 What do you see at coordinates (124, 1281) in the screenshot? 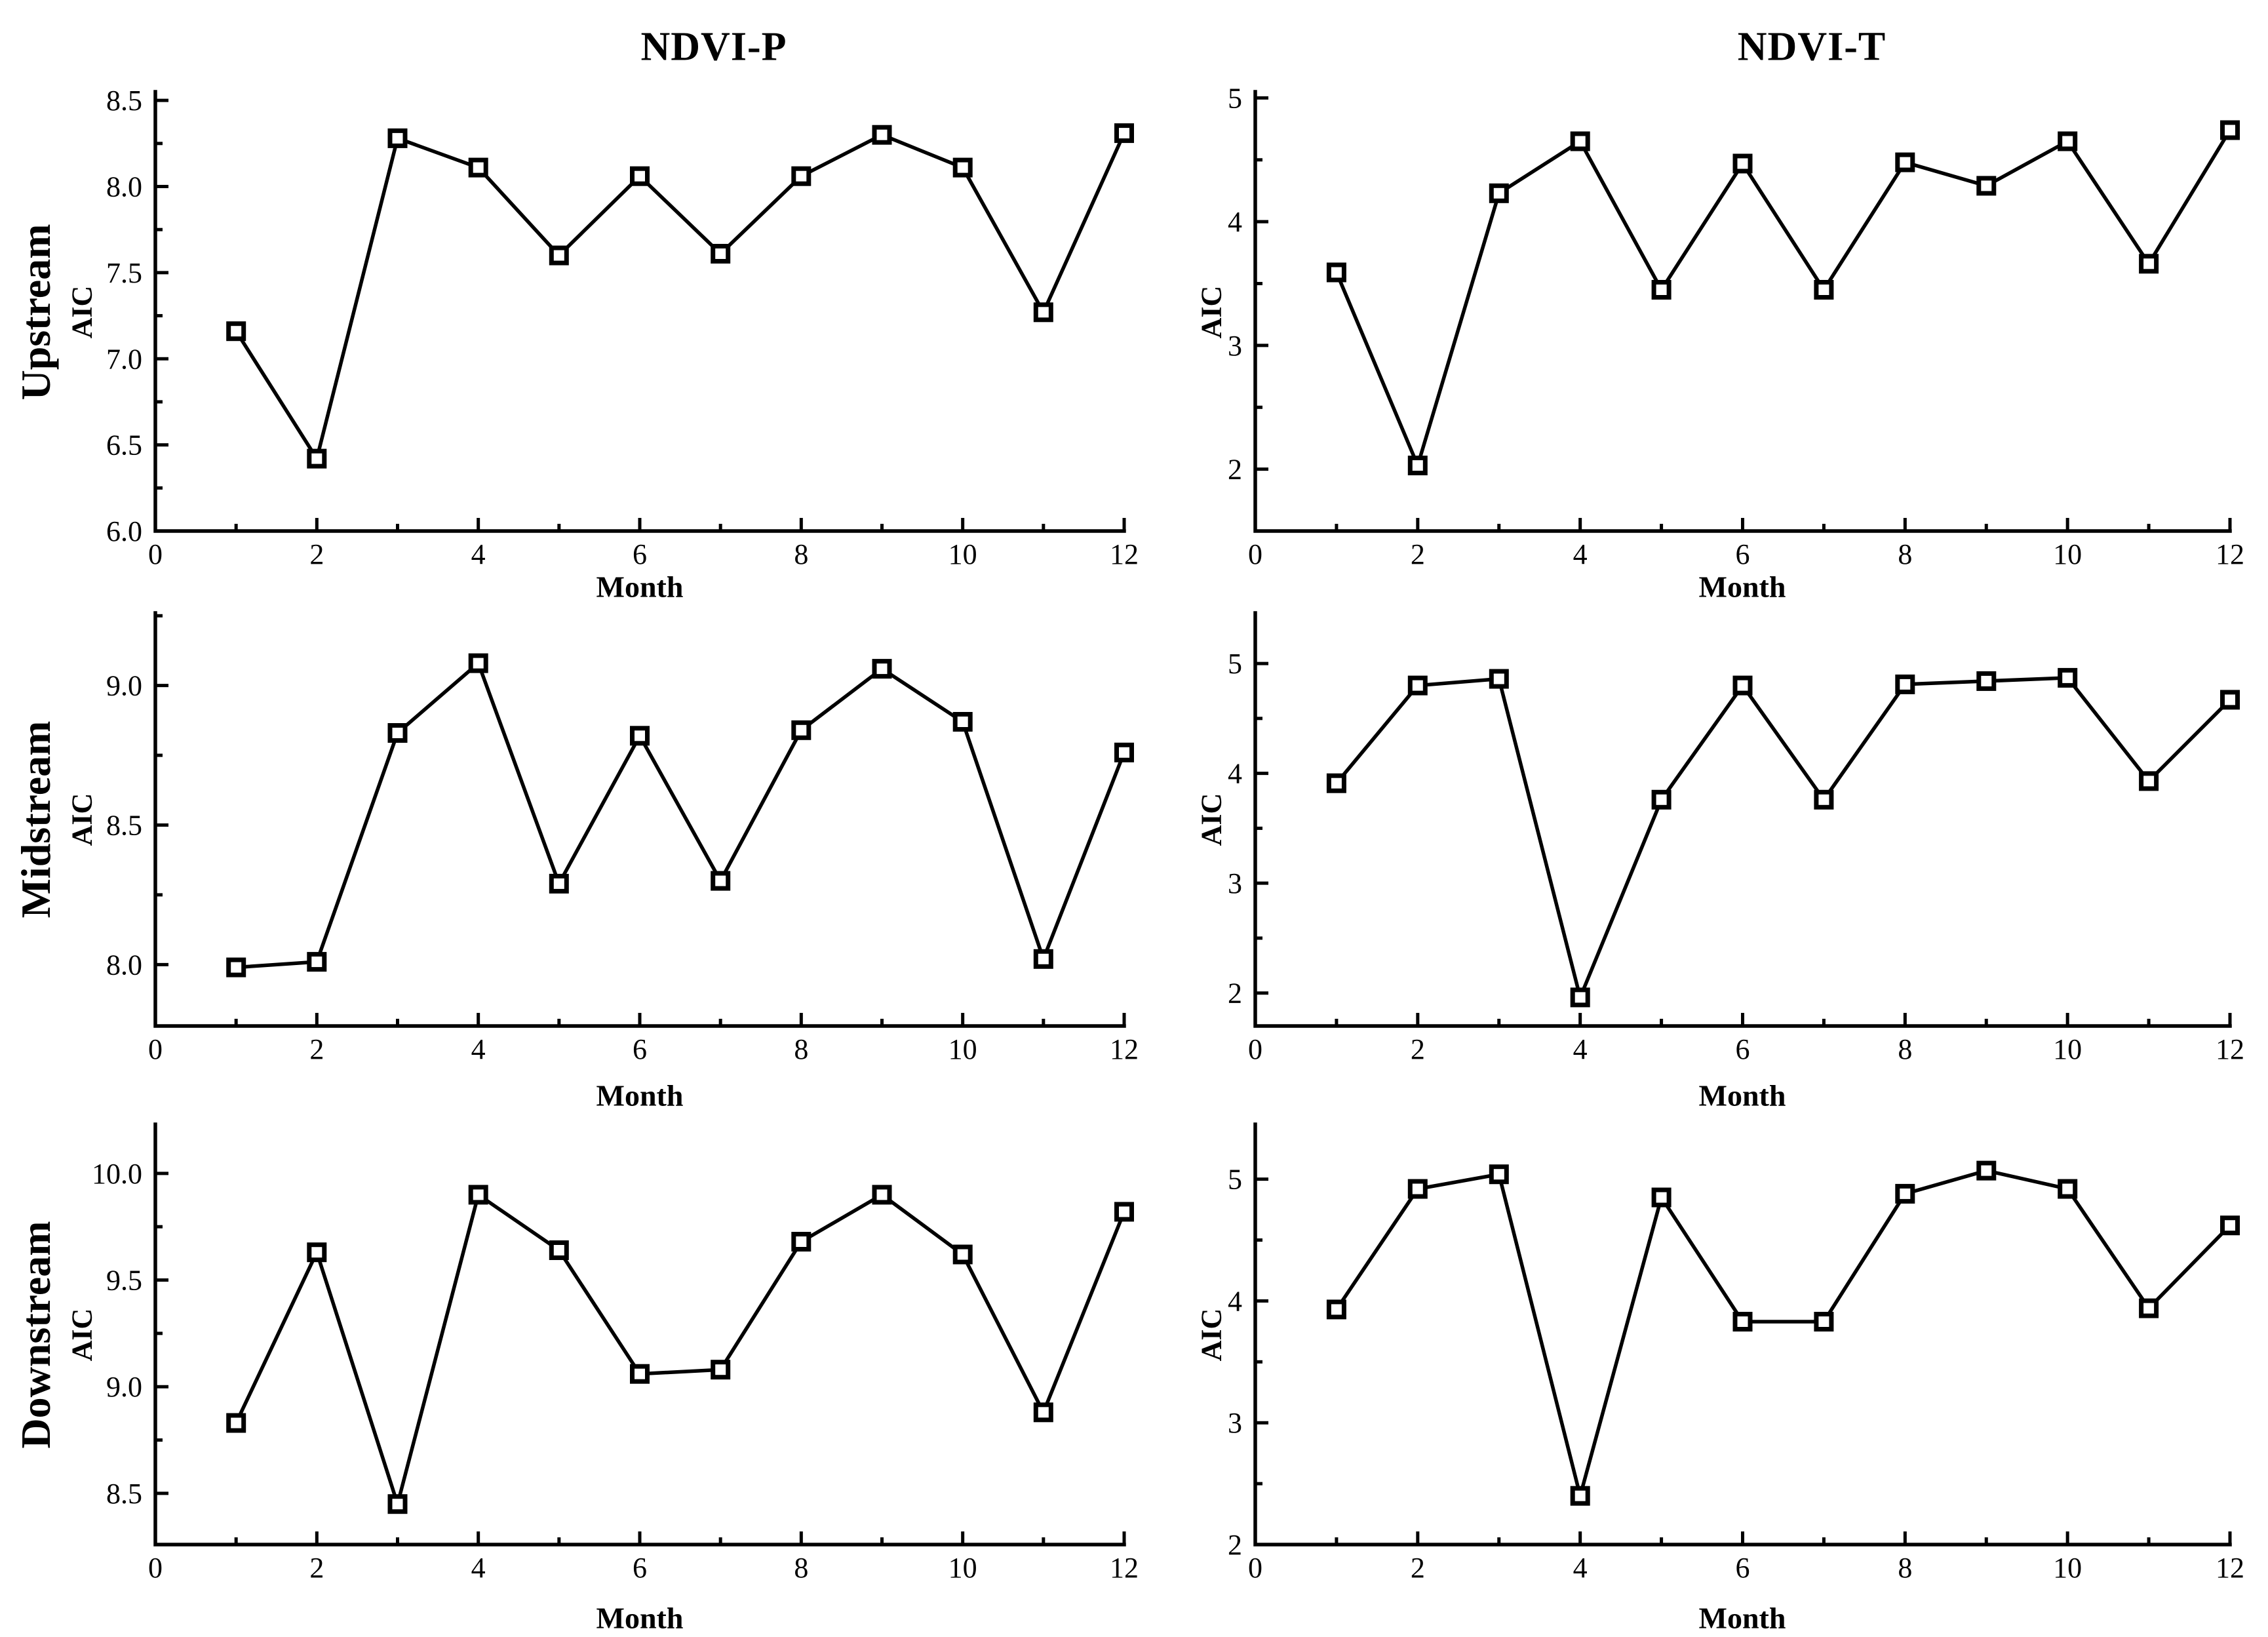
I see `y-tick-label: 9.5` at bounding box center [124, 1281].